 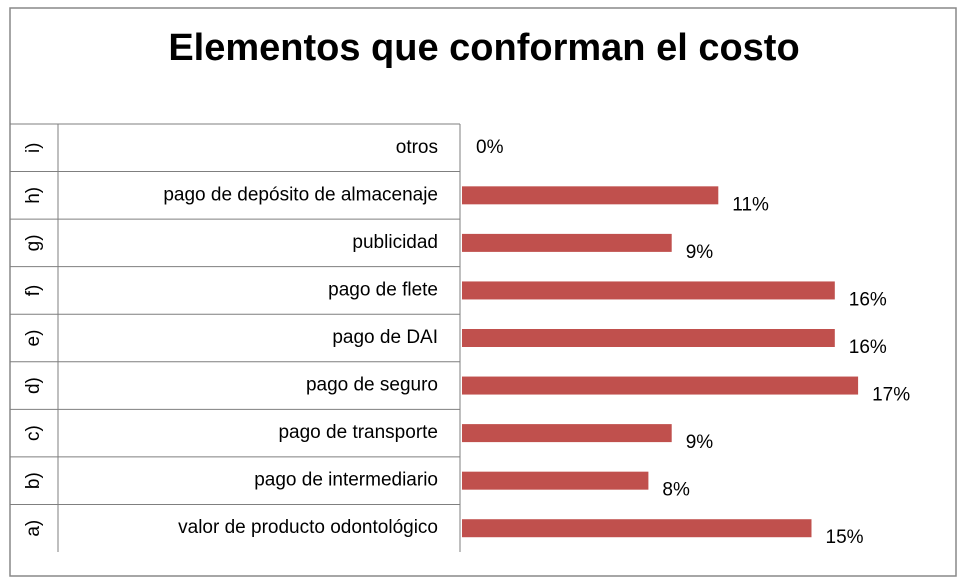 I want to click on data-label: 17%, so click(x=891, y=395).